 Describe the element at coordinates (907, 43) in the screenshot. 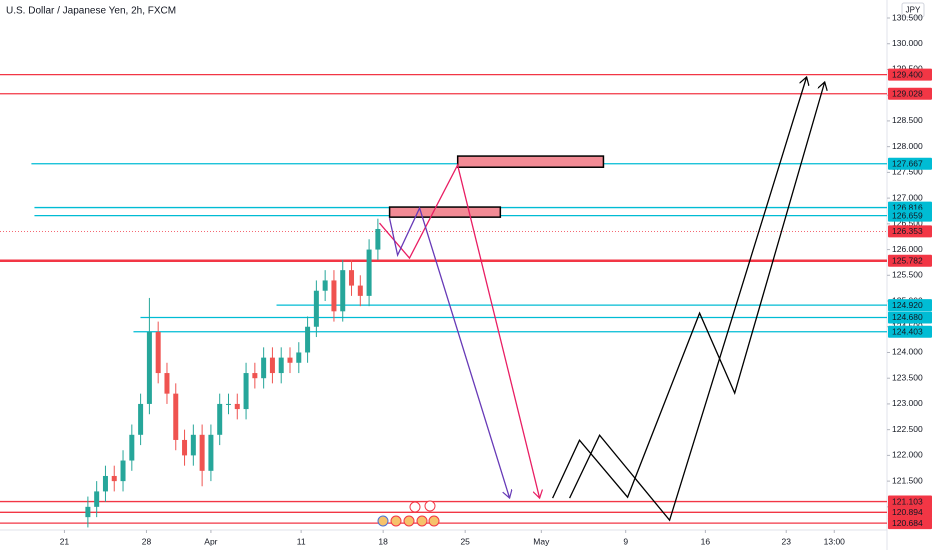

I see `y-tick-label: 130.000` at that location.